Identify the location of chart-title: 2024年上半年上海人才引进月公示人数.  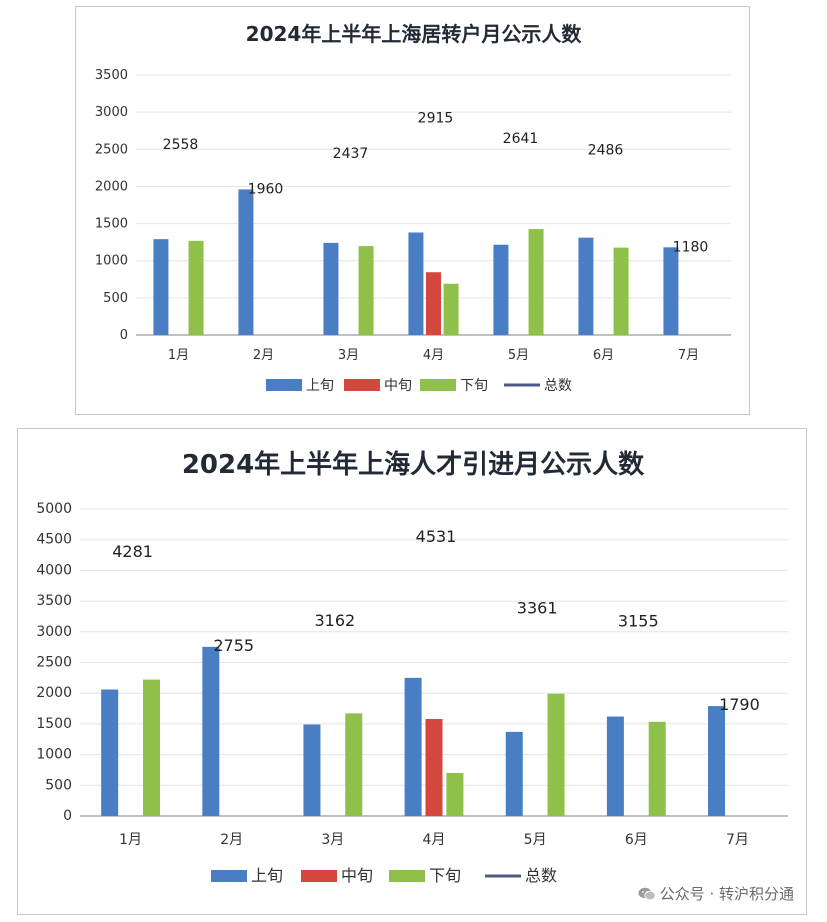
(413, 464).